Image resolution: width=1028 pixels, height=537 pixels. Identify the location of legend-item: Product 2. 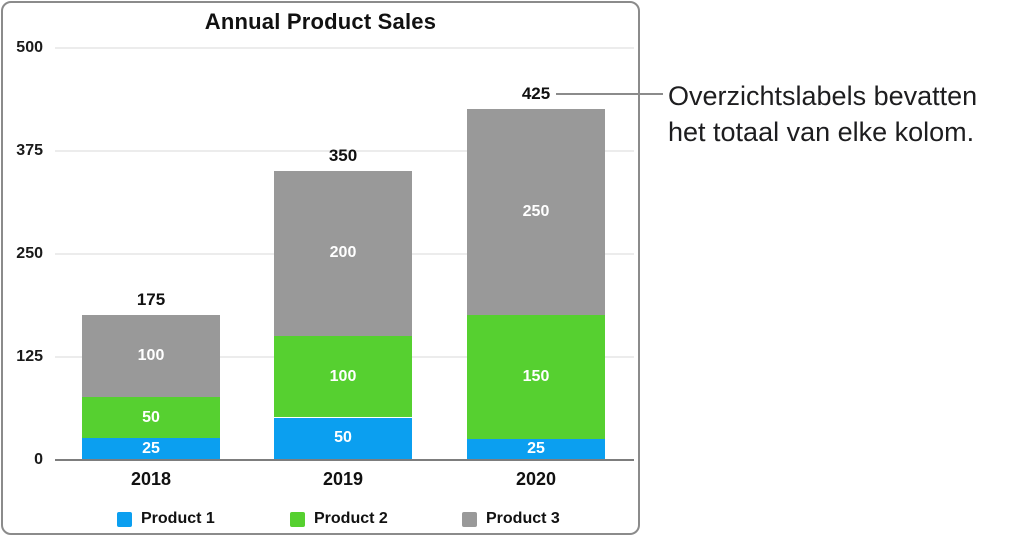
(339, 519).